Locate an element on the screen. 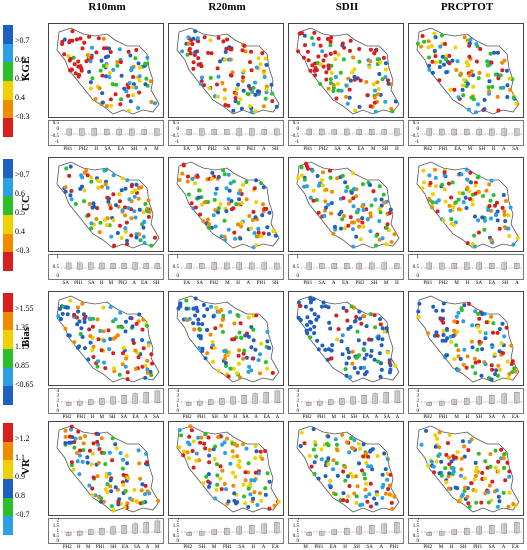 The image size is (527, 550). boxplot-x-label: H is located at coordinates (253, 547).